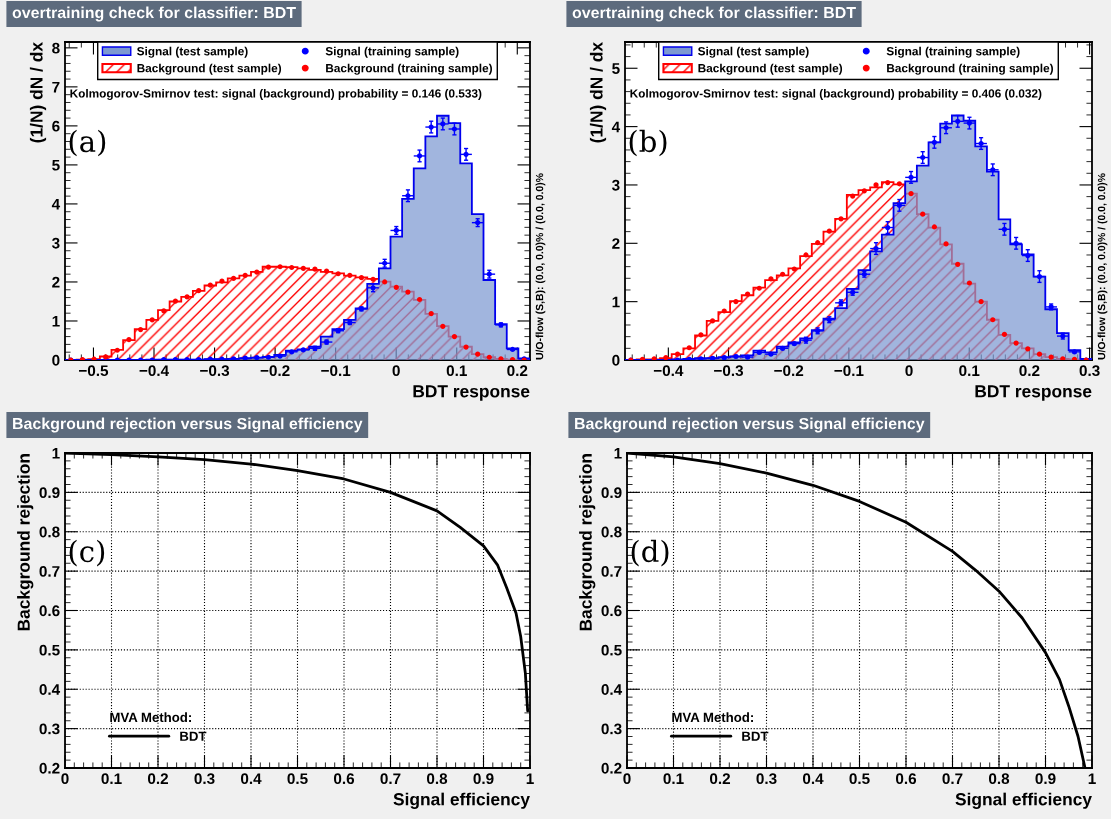 The width and height of the screenshot is (1111, 819). What do you see at coordinates (276, 94) in the screenshot?
I see `annotation: Kolmogorov-Smirnov test: signal (background) probability = 0.146 (0.533)` at bounding box center [276, 94].